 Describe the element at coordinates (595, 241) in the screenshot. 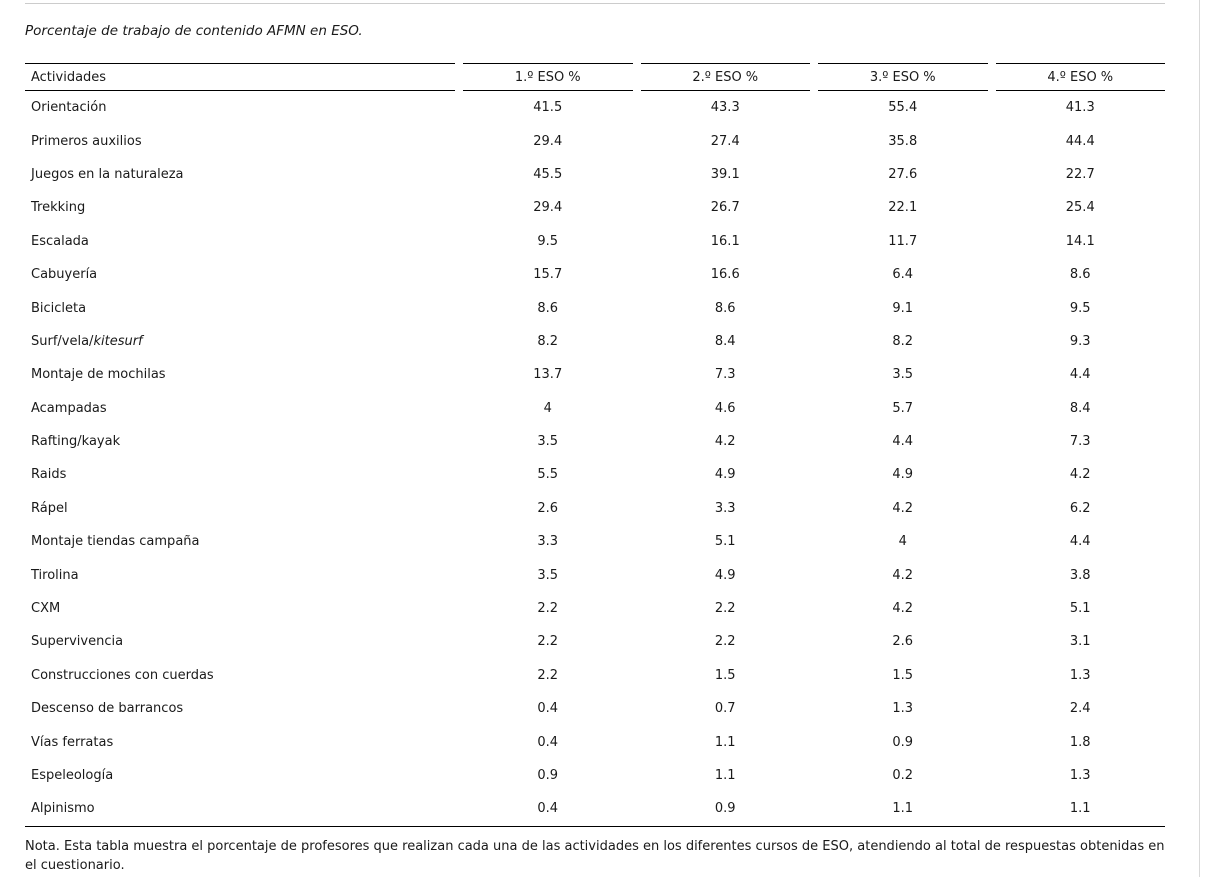

I see `table-row: Escalada 9.5 16.1 11.7 14.1` at that location.